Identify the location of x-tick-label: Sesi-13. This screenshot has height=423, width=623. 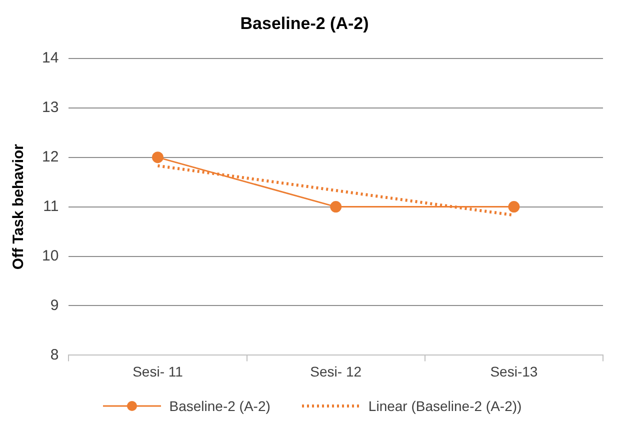
(514, 371).